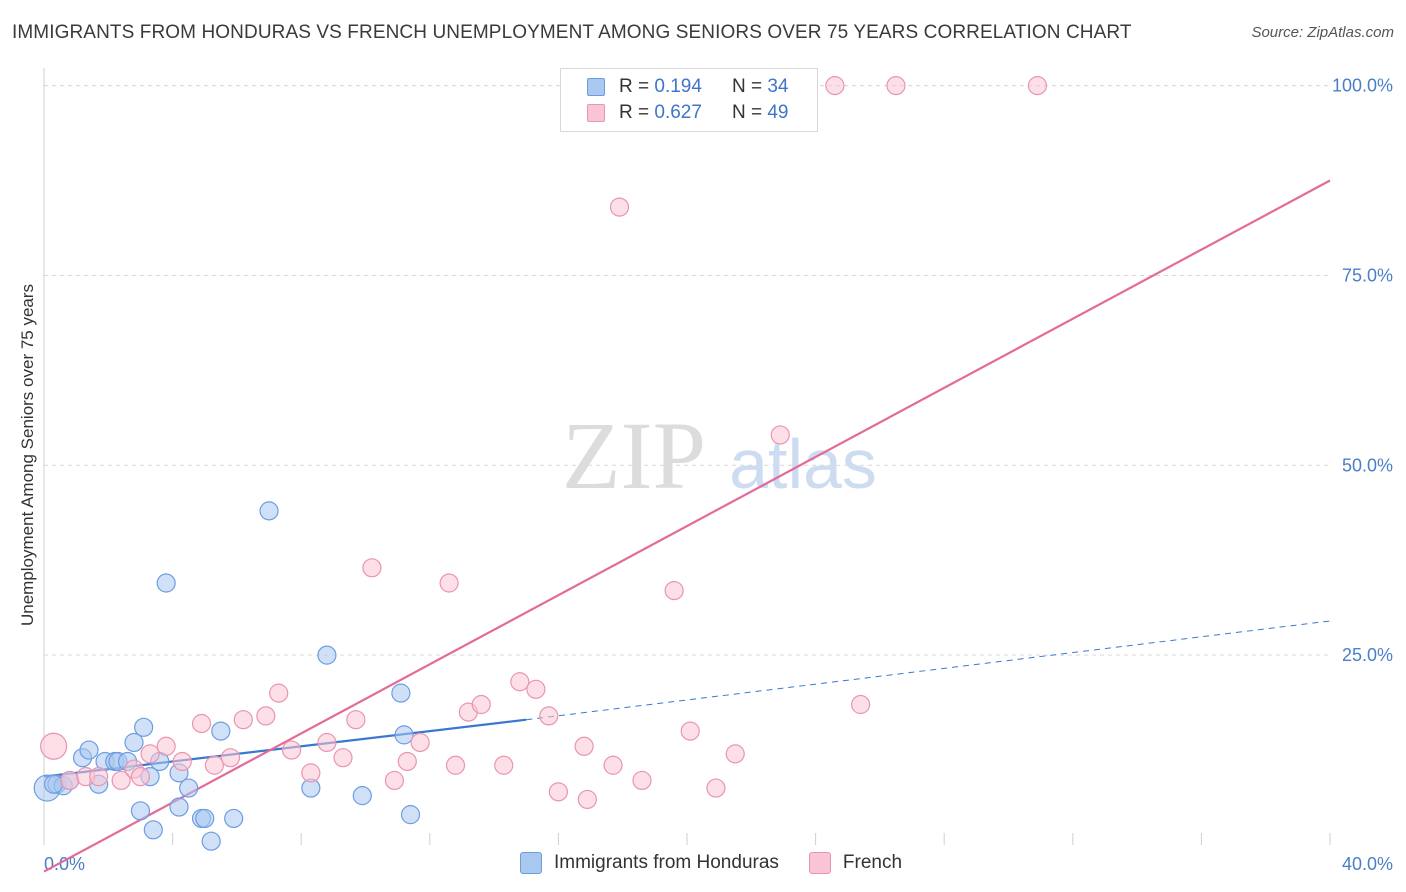 This screenshot has height=892, width=1406. Describe the element at coordinates (678, 86) in the screenshot. I see `legend-r-value: 0.194` at that location.